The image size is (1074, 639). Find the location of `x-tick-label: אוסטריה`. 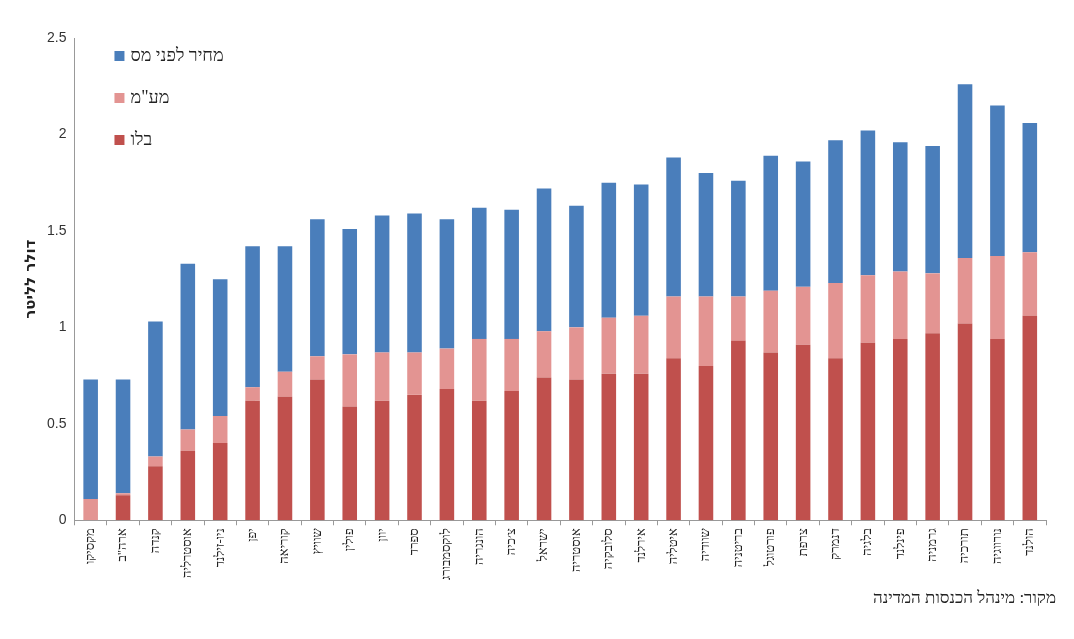

x-tick-label: אוסטריה is located at coordinates (575, 550).